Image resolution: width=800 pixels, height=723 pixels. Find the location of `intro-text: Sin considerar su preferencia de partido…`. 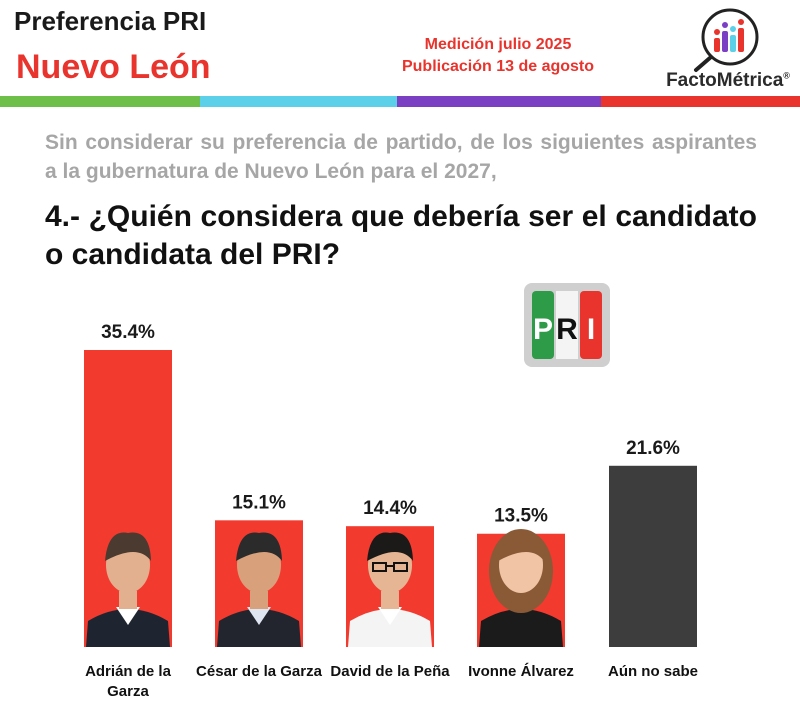

intro-text: Sin considerar su preferencia de partido… is located at coordinates (401, 157).